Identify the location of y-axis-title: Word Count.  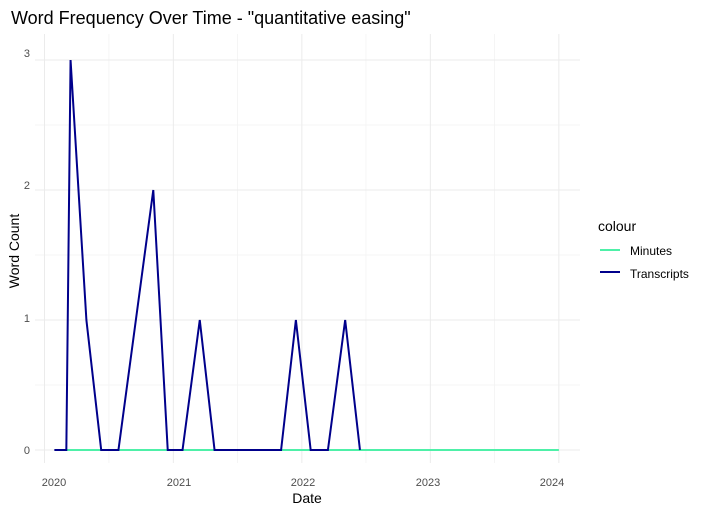
(14, 251).